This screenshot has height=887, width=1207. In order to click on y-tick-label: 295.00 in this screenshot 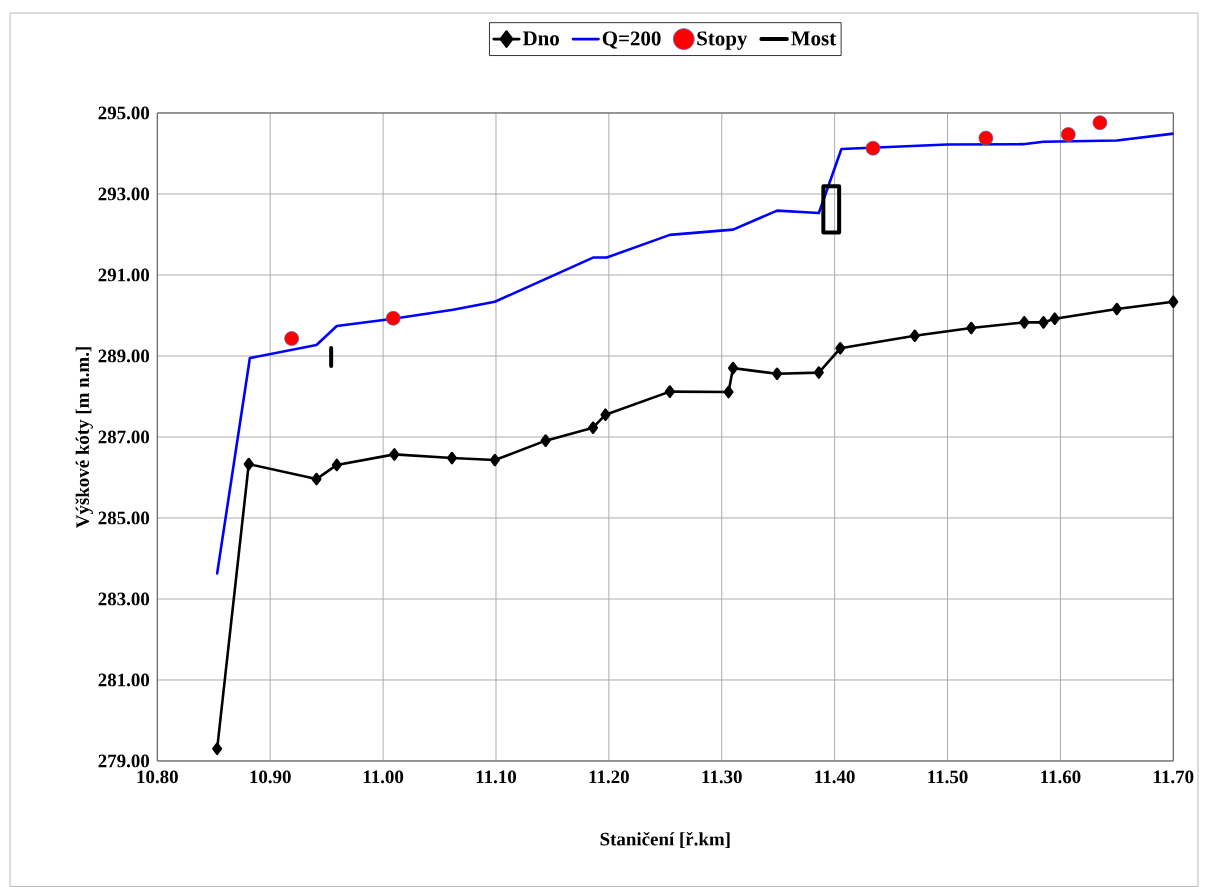, I will do `click(124, 113)`.